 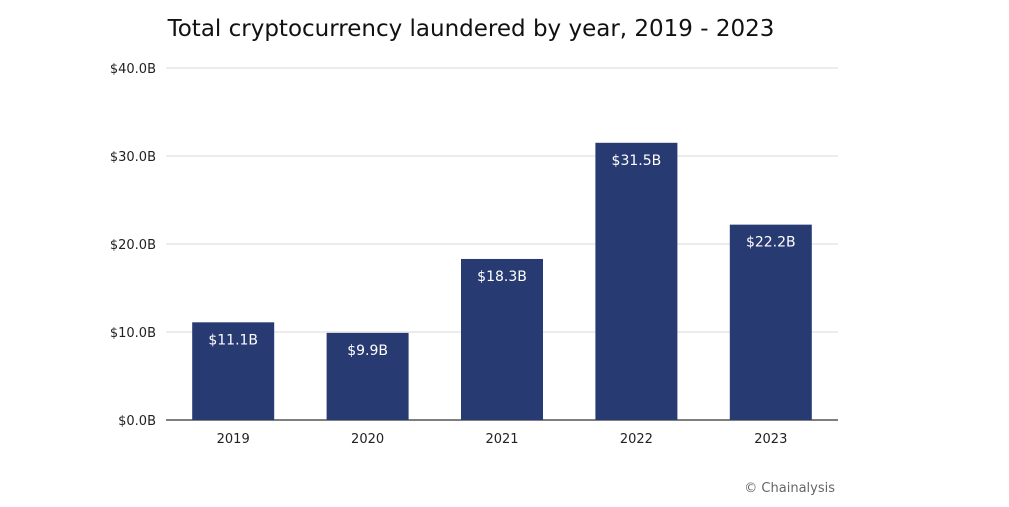 I want to click on x-tick-label: 2020, so click(x=367, y=439).